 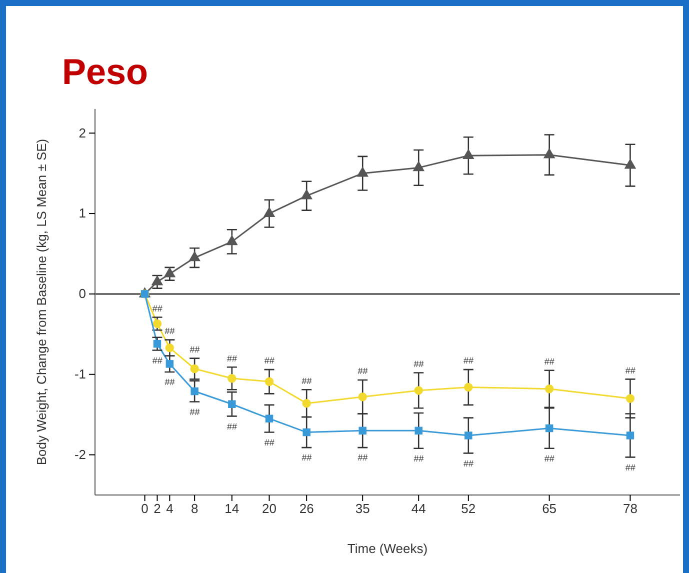 I want to click on x-tick-label: 52, so click(x=468, y=508).